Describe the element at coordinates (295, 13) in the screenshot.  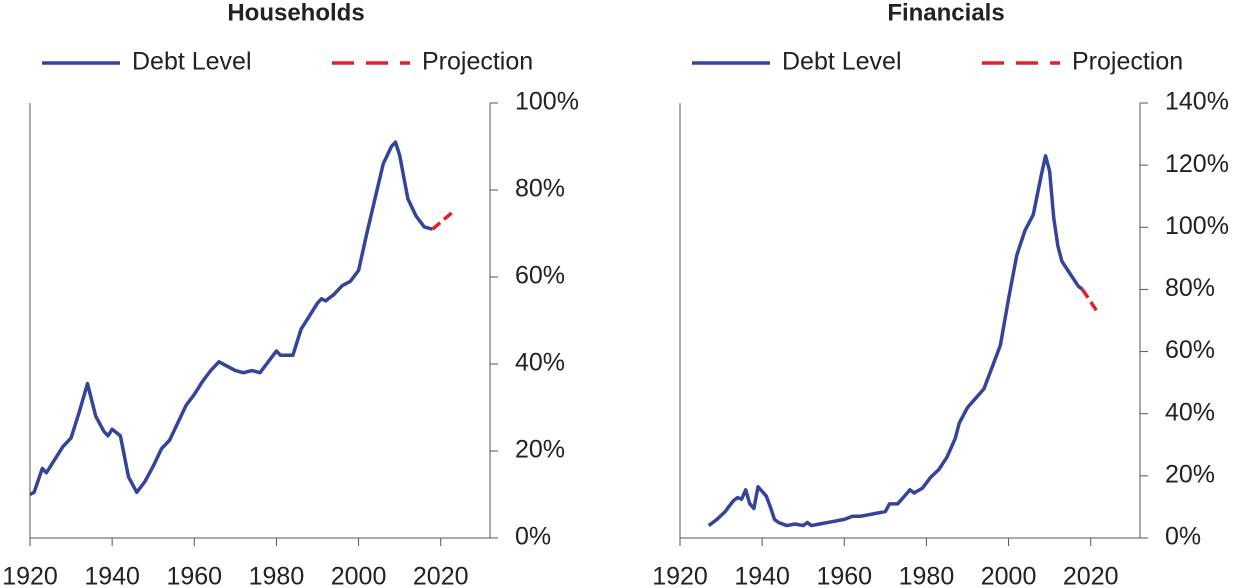
I see `chart-title: Households` at that location.